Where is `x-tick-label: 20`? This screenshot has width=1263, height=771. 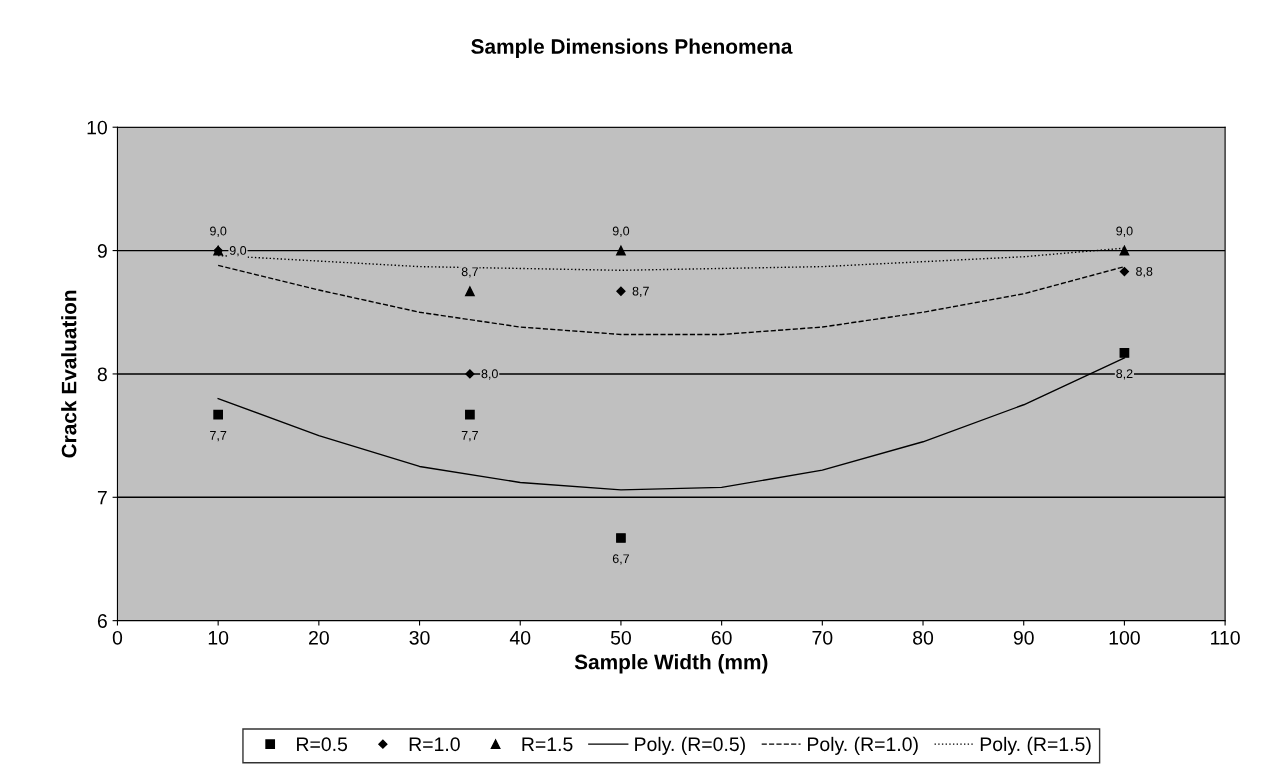
x-tick-label: 20 is located at coordinates (319, 637).